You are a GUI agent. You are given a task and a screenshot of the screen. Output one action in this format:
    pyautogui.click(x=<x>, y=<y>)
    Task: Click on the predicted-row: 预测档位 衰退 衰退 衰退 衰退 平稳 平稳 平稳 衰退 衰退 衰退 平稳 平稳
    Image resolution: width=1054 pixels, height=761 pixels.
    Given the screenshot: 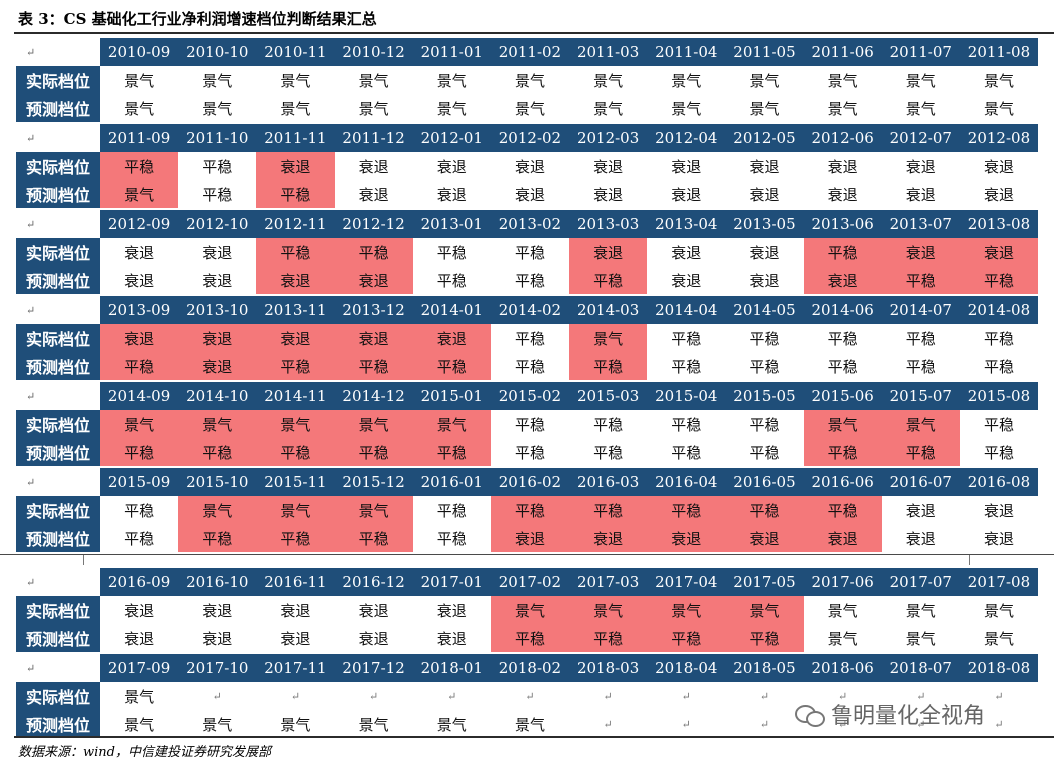 What is the action you would take?
    pyautogui.click(x=527, y=280)
    